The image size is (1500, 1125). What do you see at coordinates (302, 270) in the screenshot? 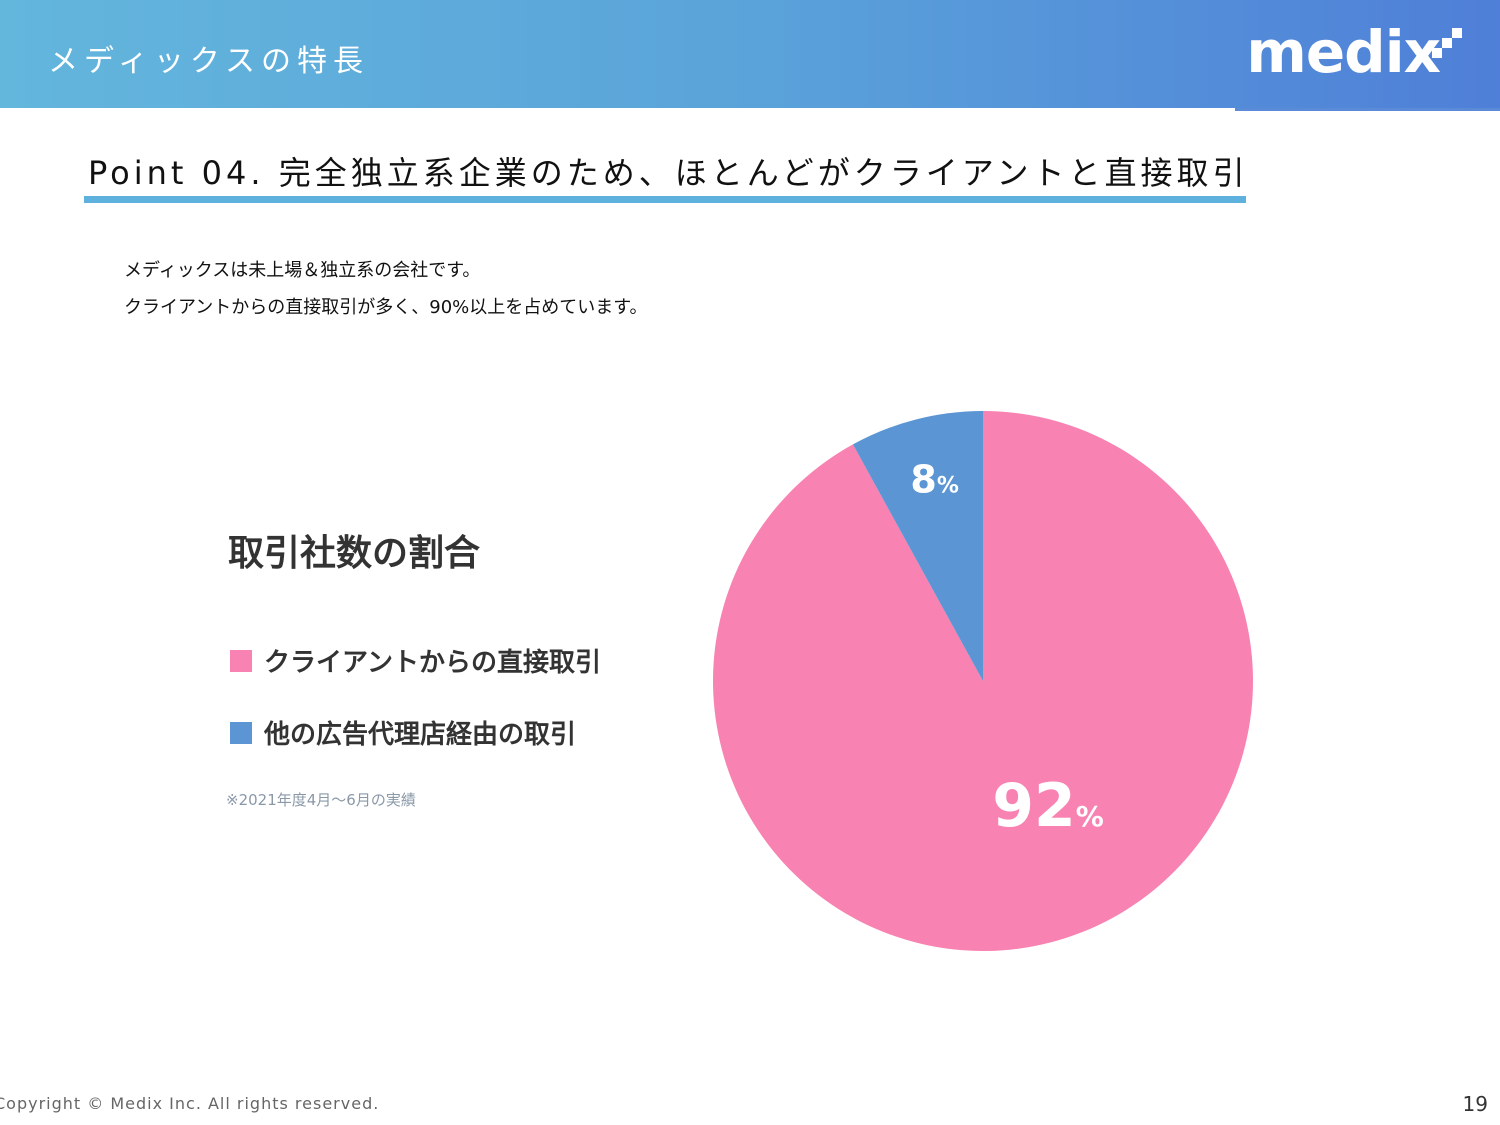
I see `description-line-1: メディックスは未上場＆独立系の会社です。` at bounding box center [302, 270].